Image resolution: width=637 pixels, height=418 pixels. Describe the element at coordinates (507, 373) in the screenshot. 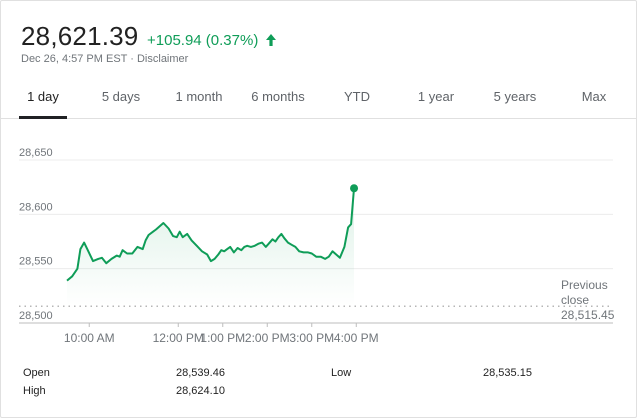

I see `low-value: 28,535.15` at that location.